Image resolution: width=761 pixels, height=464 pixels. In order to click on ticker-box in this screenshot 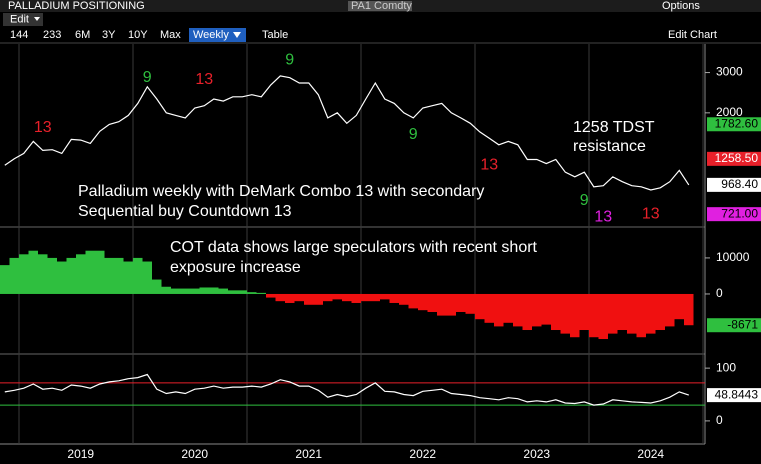, I will do `click(380, 6)`.